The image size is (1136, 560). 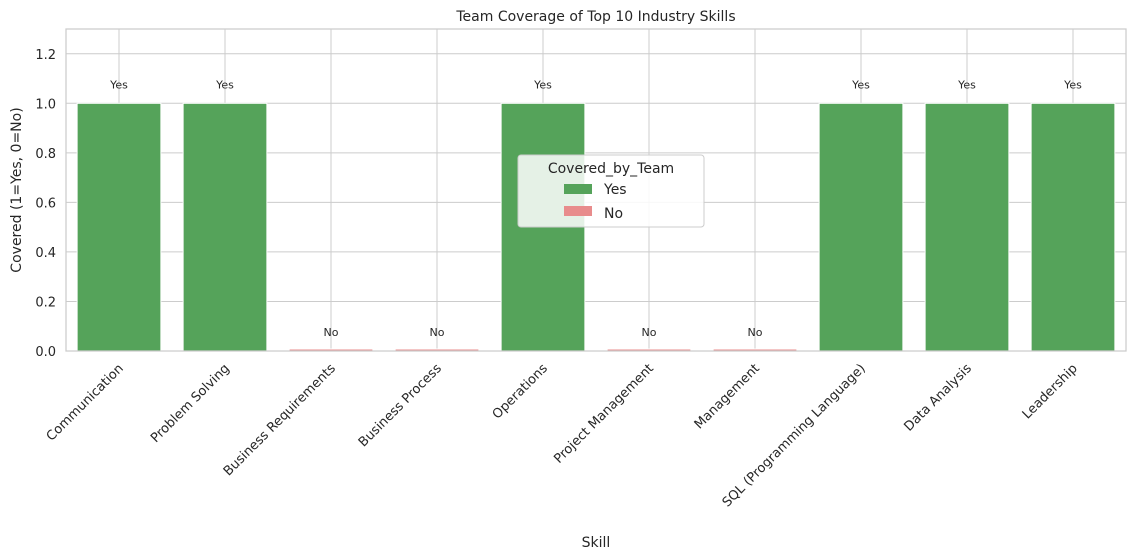 I want to click on x-axis-label: Skill, so click(x=596, y=543).